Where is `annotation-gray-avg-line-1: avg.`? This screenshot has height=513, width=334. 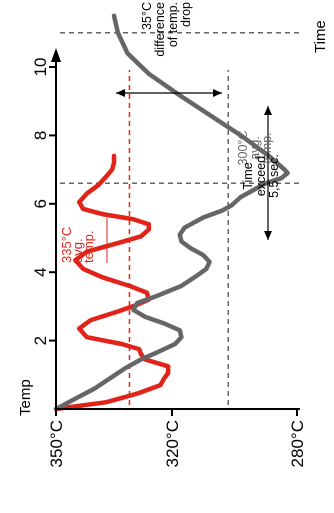
annotation-gray-avg-line-1: avg. is located at coordinates (255, 148).